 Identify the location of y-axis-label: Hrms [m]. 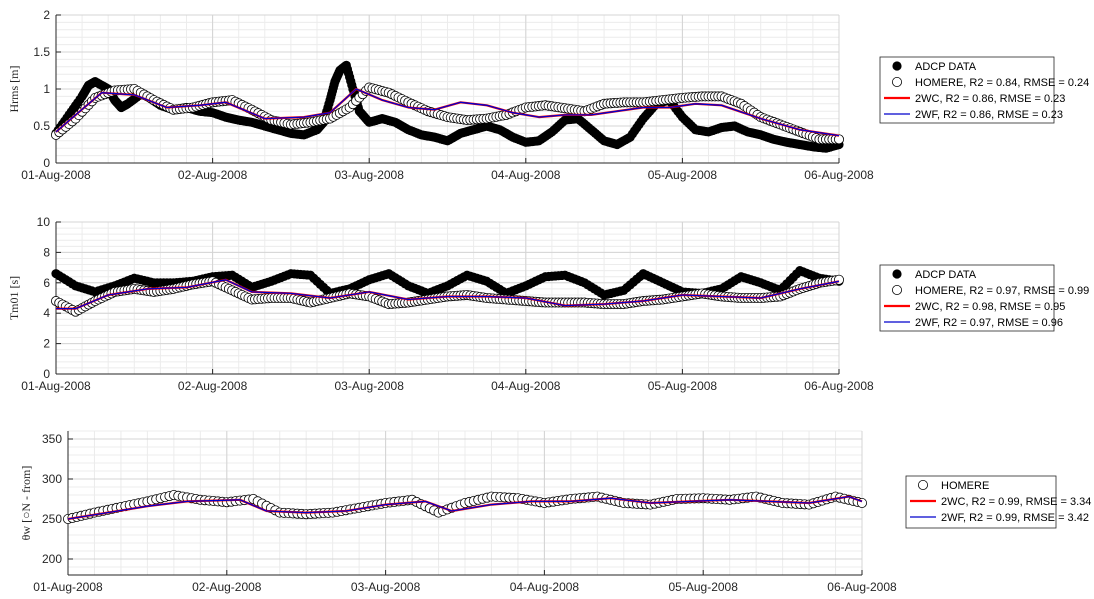
(14, 89).